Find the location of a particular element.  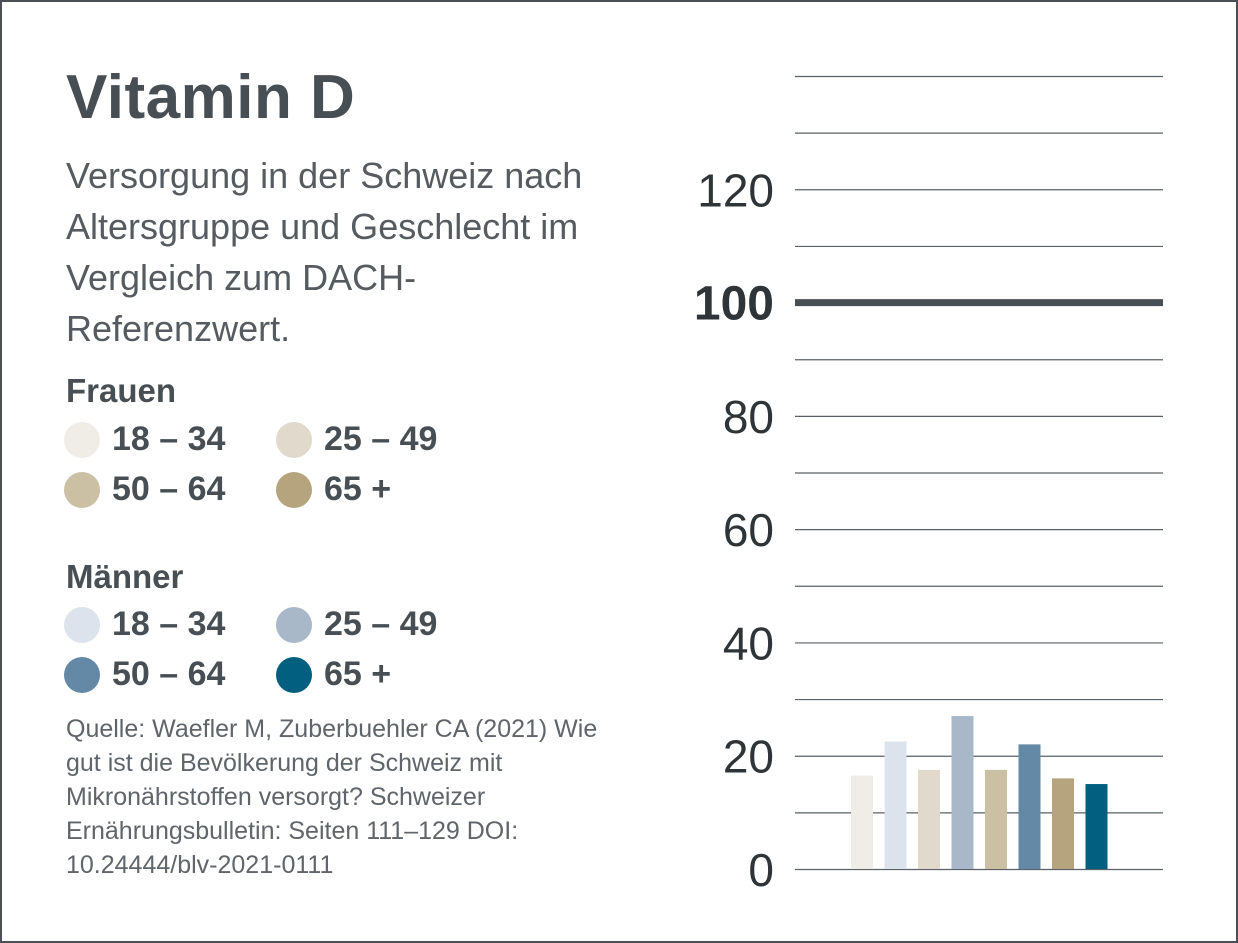

legend-item-men-18-34: 18 – 34 is located at coordinates (144, 624).